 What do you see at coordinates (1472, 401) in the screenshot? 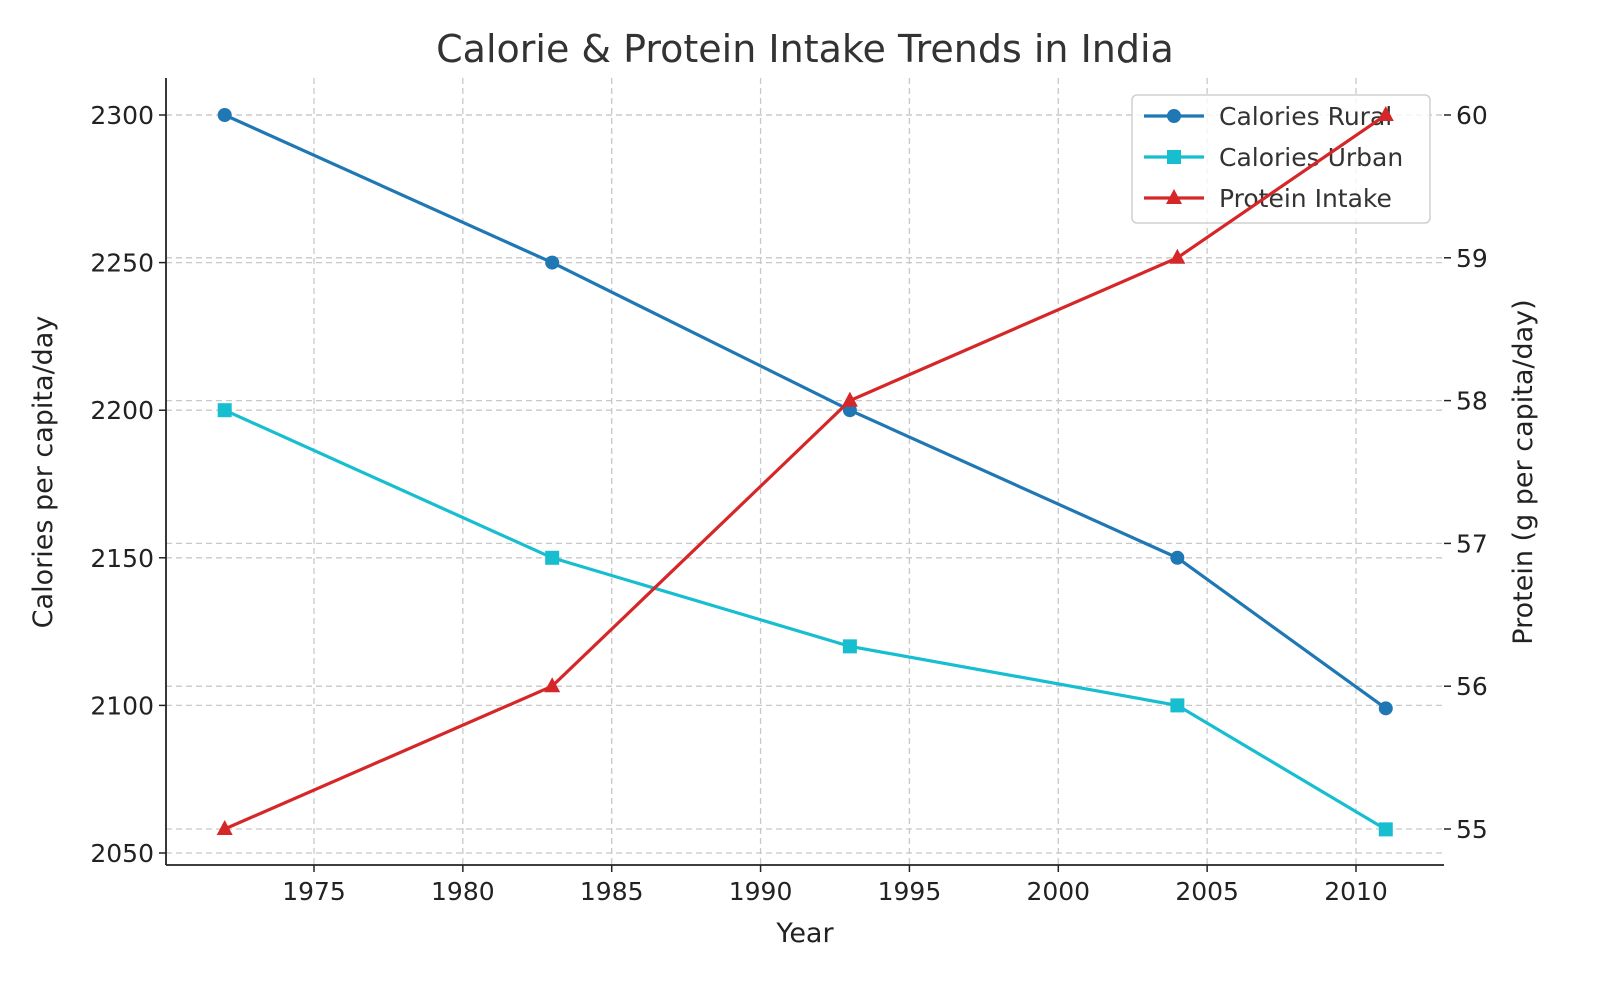
I see `y2-tick-label: 58` at bounding box center [1472, 401].